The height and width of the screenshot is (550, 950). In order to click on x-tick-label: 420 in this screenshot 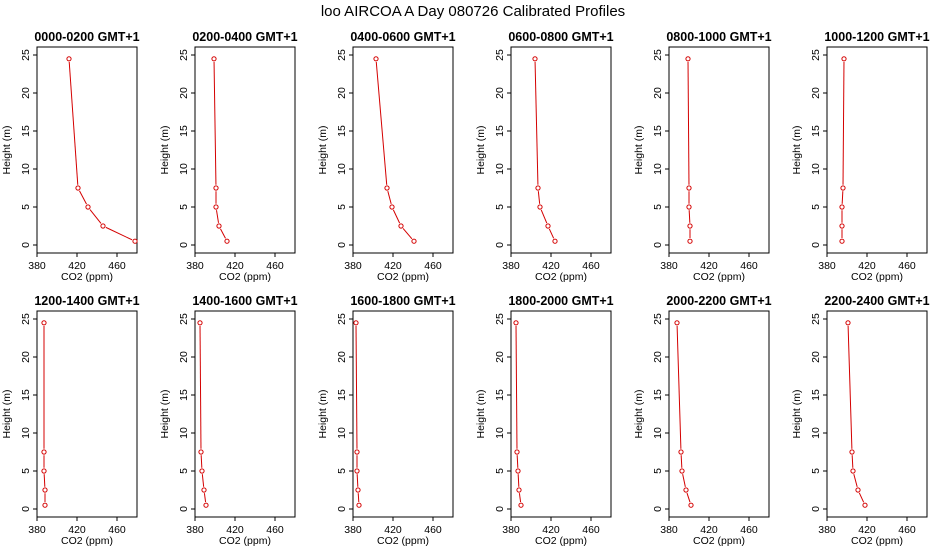, I will do `click(709, 266)`.